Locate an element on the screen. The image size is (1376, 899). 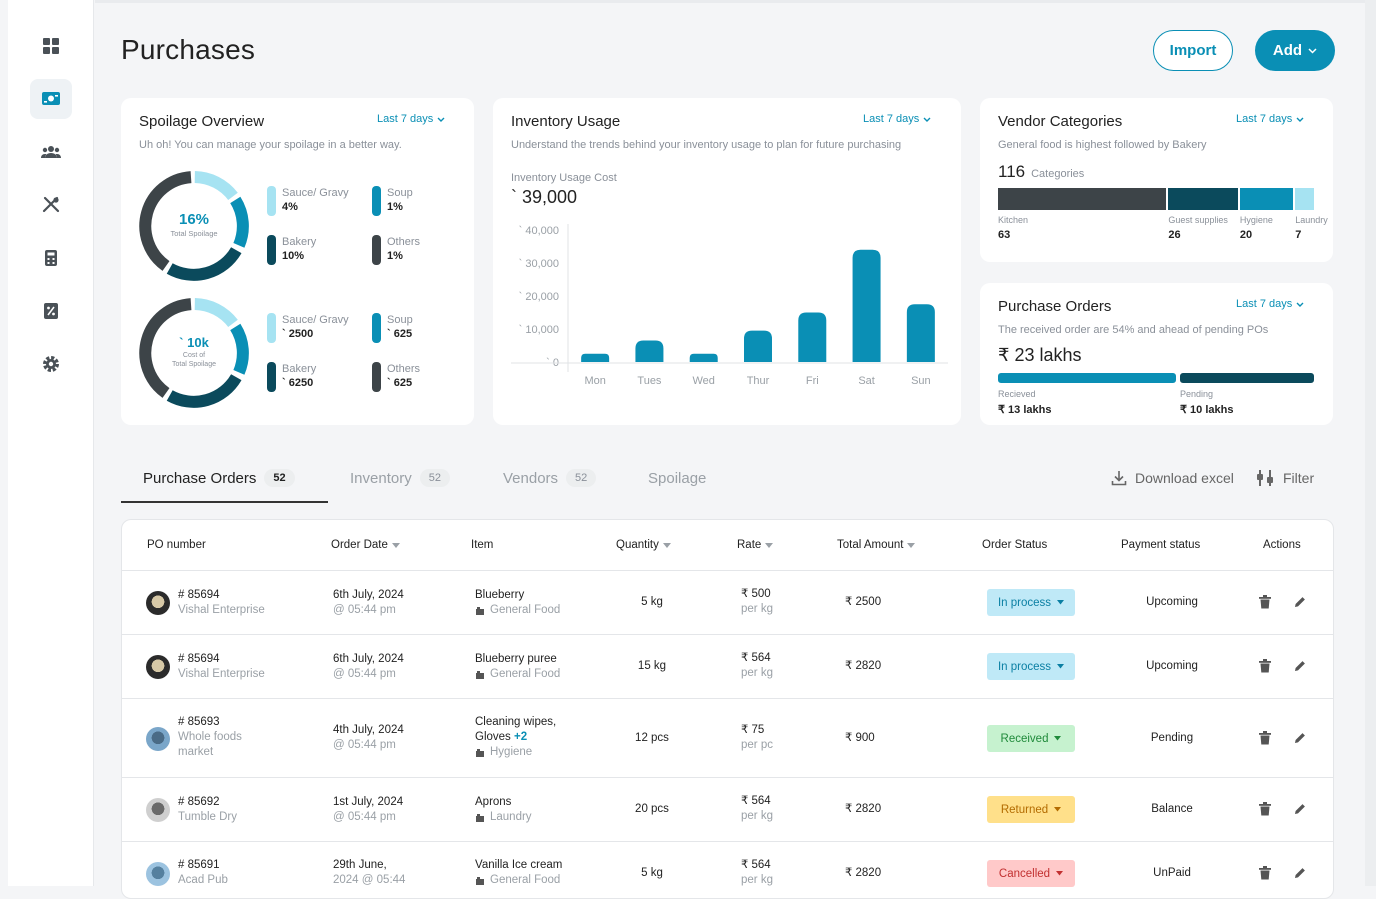
download-excel-button: Download excel is located at coordinates (1172, 478).